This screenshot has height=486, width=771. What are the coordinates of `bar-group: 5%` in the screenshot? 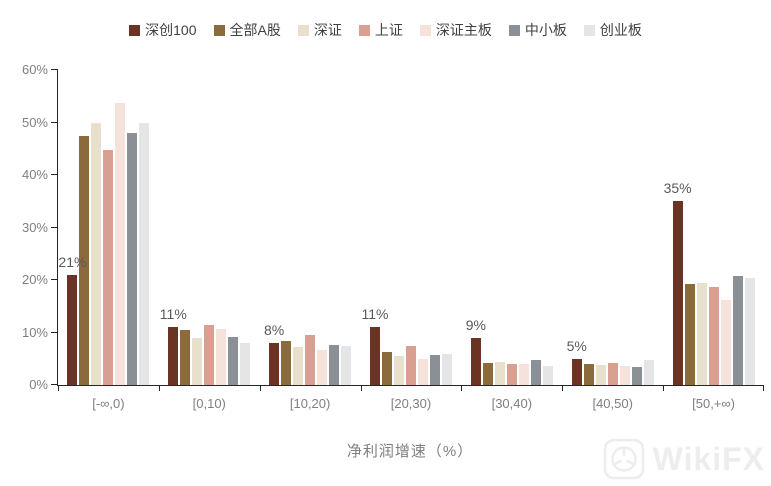 It's located at (612, 227).